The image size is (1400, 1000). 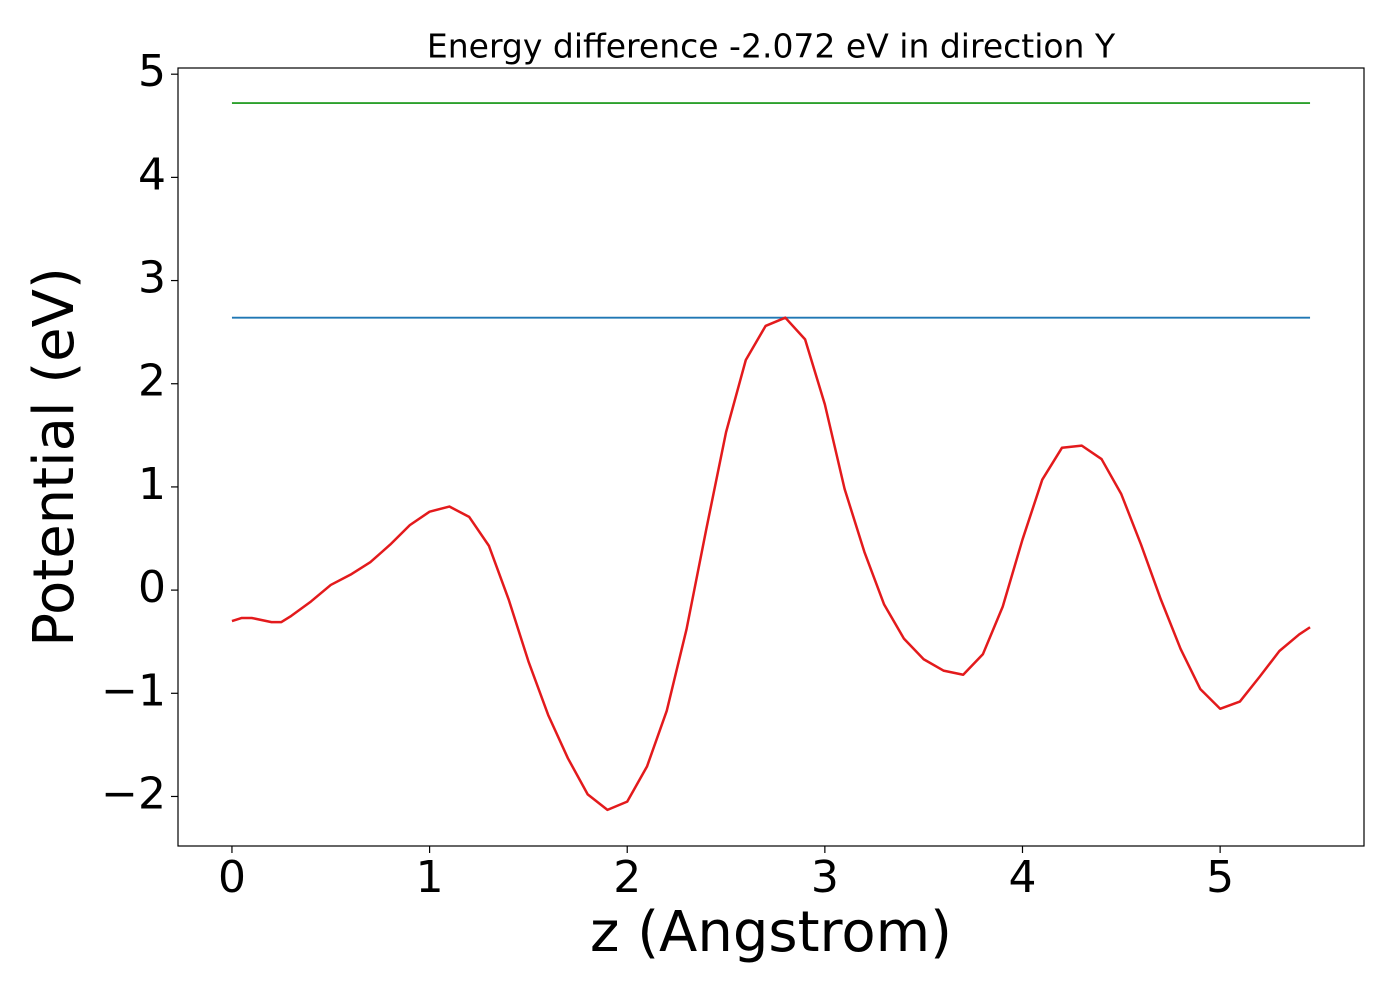 I want to click on y-tick-label: −1, so click(x=133, y=690).